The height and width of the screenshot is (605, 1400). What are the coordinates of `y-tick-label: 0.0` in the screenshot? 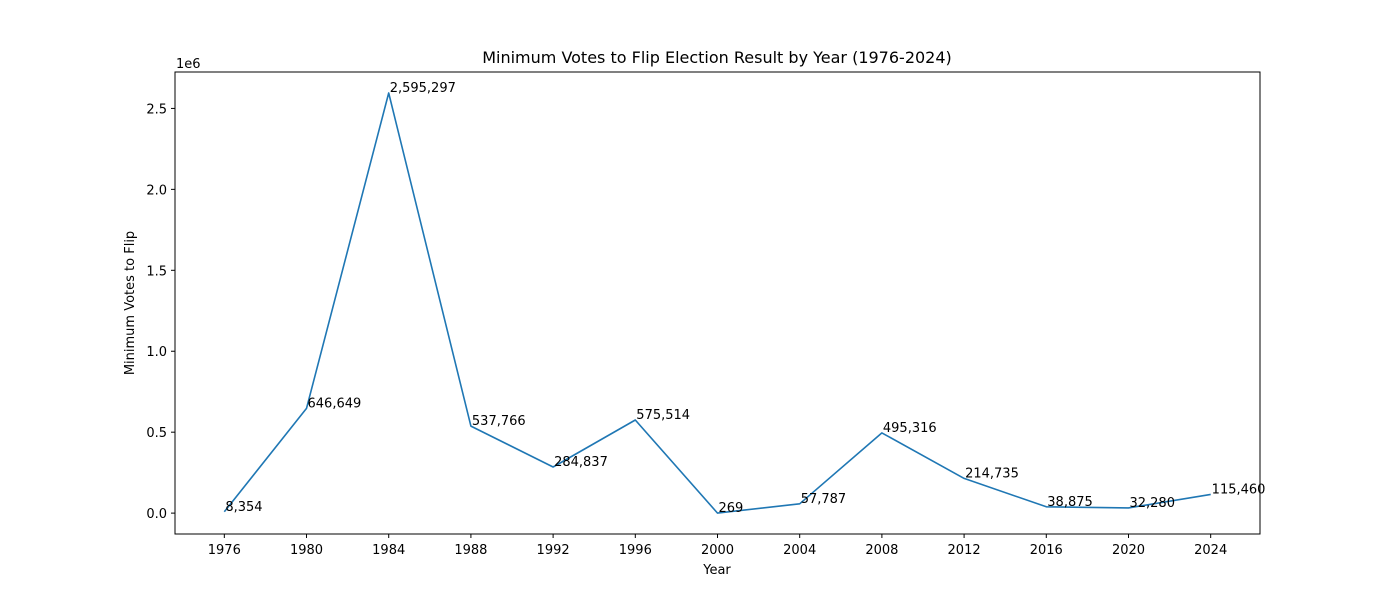 It's located at (156, 514).